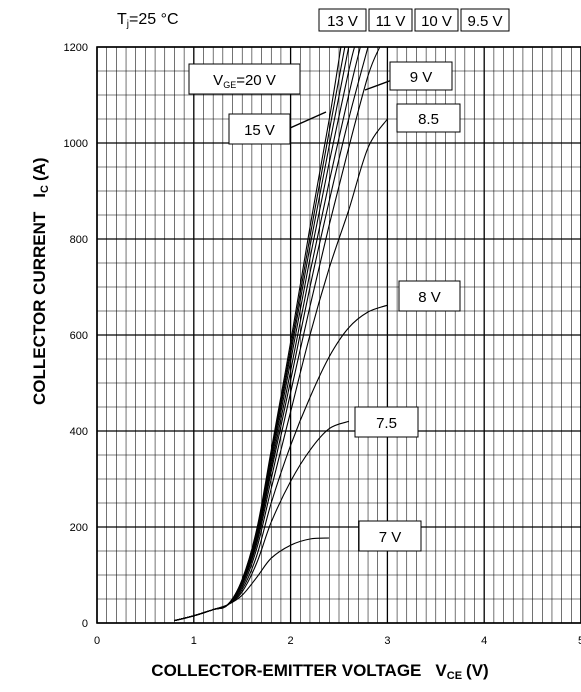 Image resolution: width=581 pixels, height=692 pixels. Describe the element at coordinates (408, 76) in the screenshot. I see `annotation-9v: 9 V` at that location.